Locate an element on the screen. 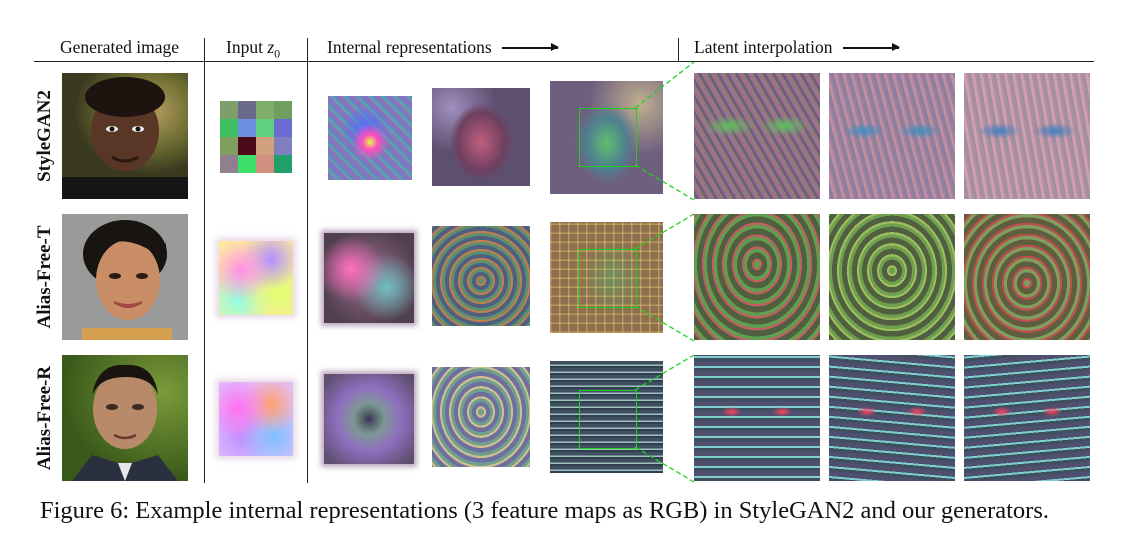  internal-representation-2-alias-free-r is located at coordinates (481, 417).